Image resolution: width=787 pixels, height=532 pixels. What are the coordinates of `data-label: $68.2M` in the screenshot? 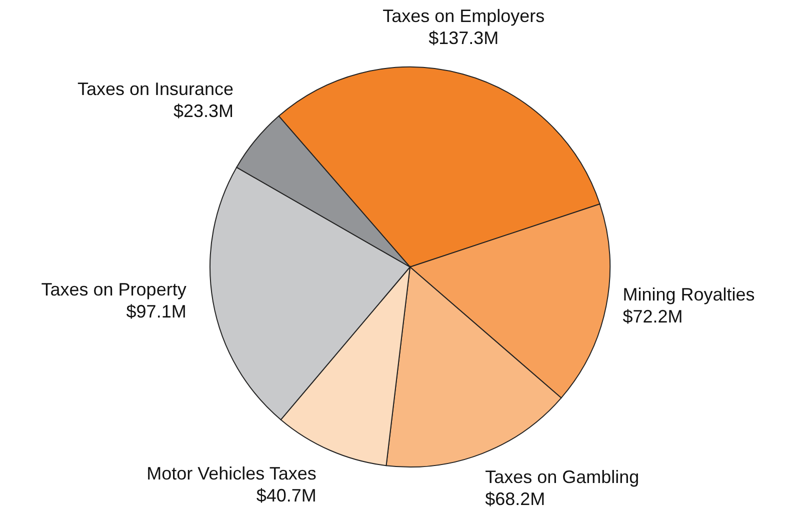 It's located at (515, 499).